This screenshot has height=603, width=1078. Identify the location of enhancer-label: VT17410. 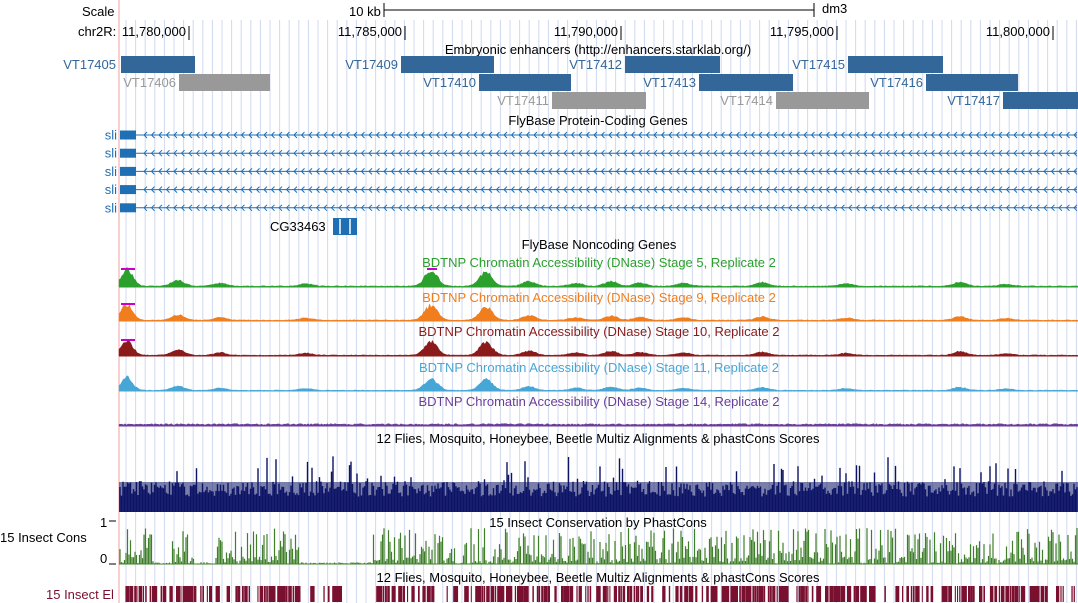
(449, 82).